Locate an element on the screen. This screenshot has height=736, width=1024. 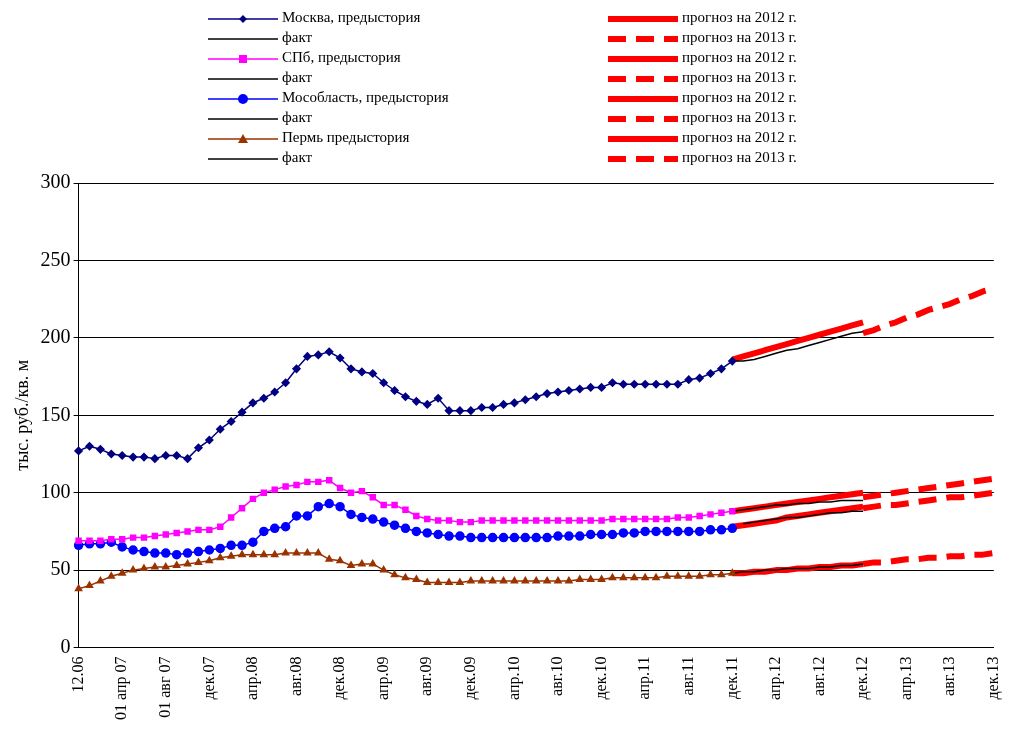
x-tick-label: 01 апр 07 is located at coordinates (121, 688).